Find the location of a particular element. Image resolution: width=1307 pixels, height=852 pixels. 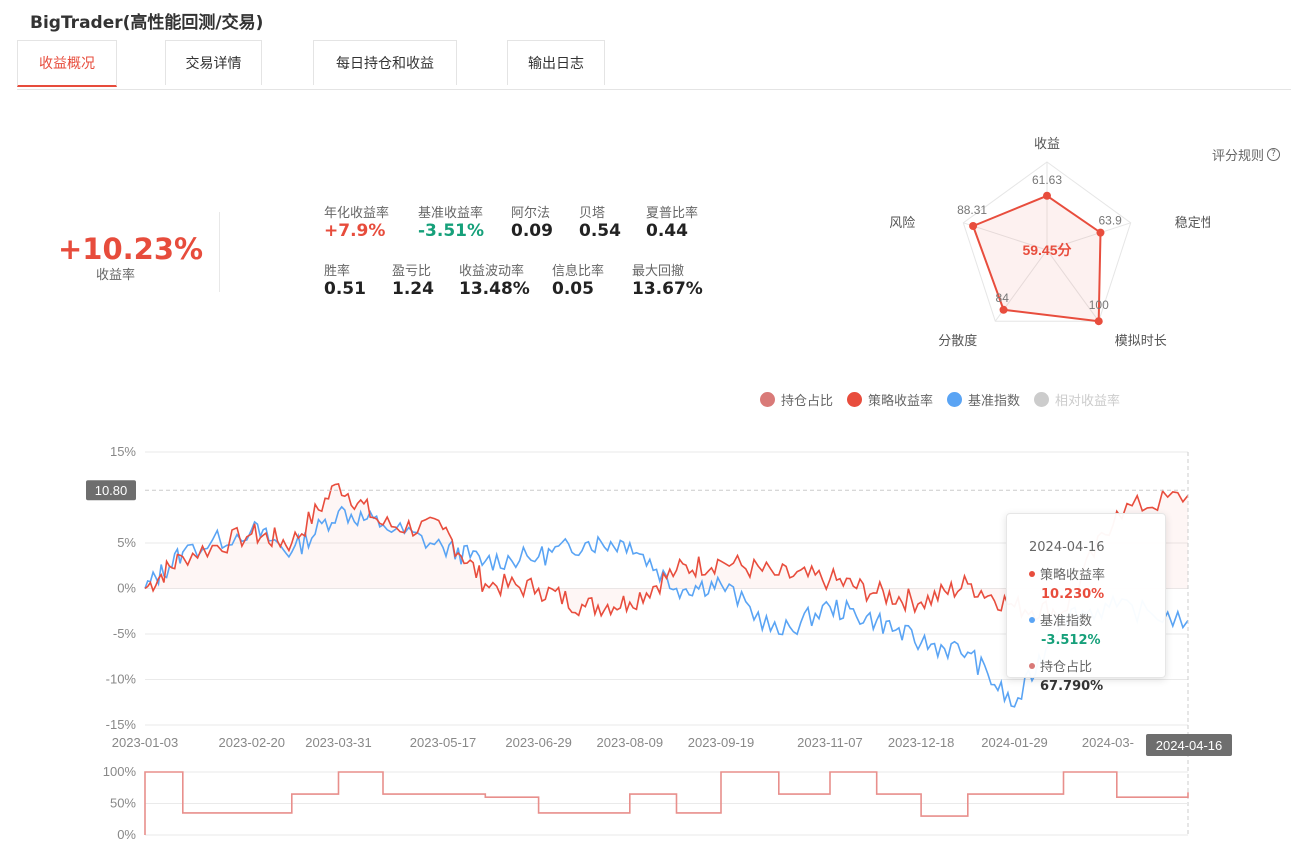

metric-value: 0.51 is located at coordinates (345, 289).